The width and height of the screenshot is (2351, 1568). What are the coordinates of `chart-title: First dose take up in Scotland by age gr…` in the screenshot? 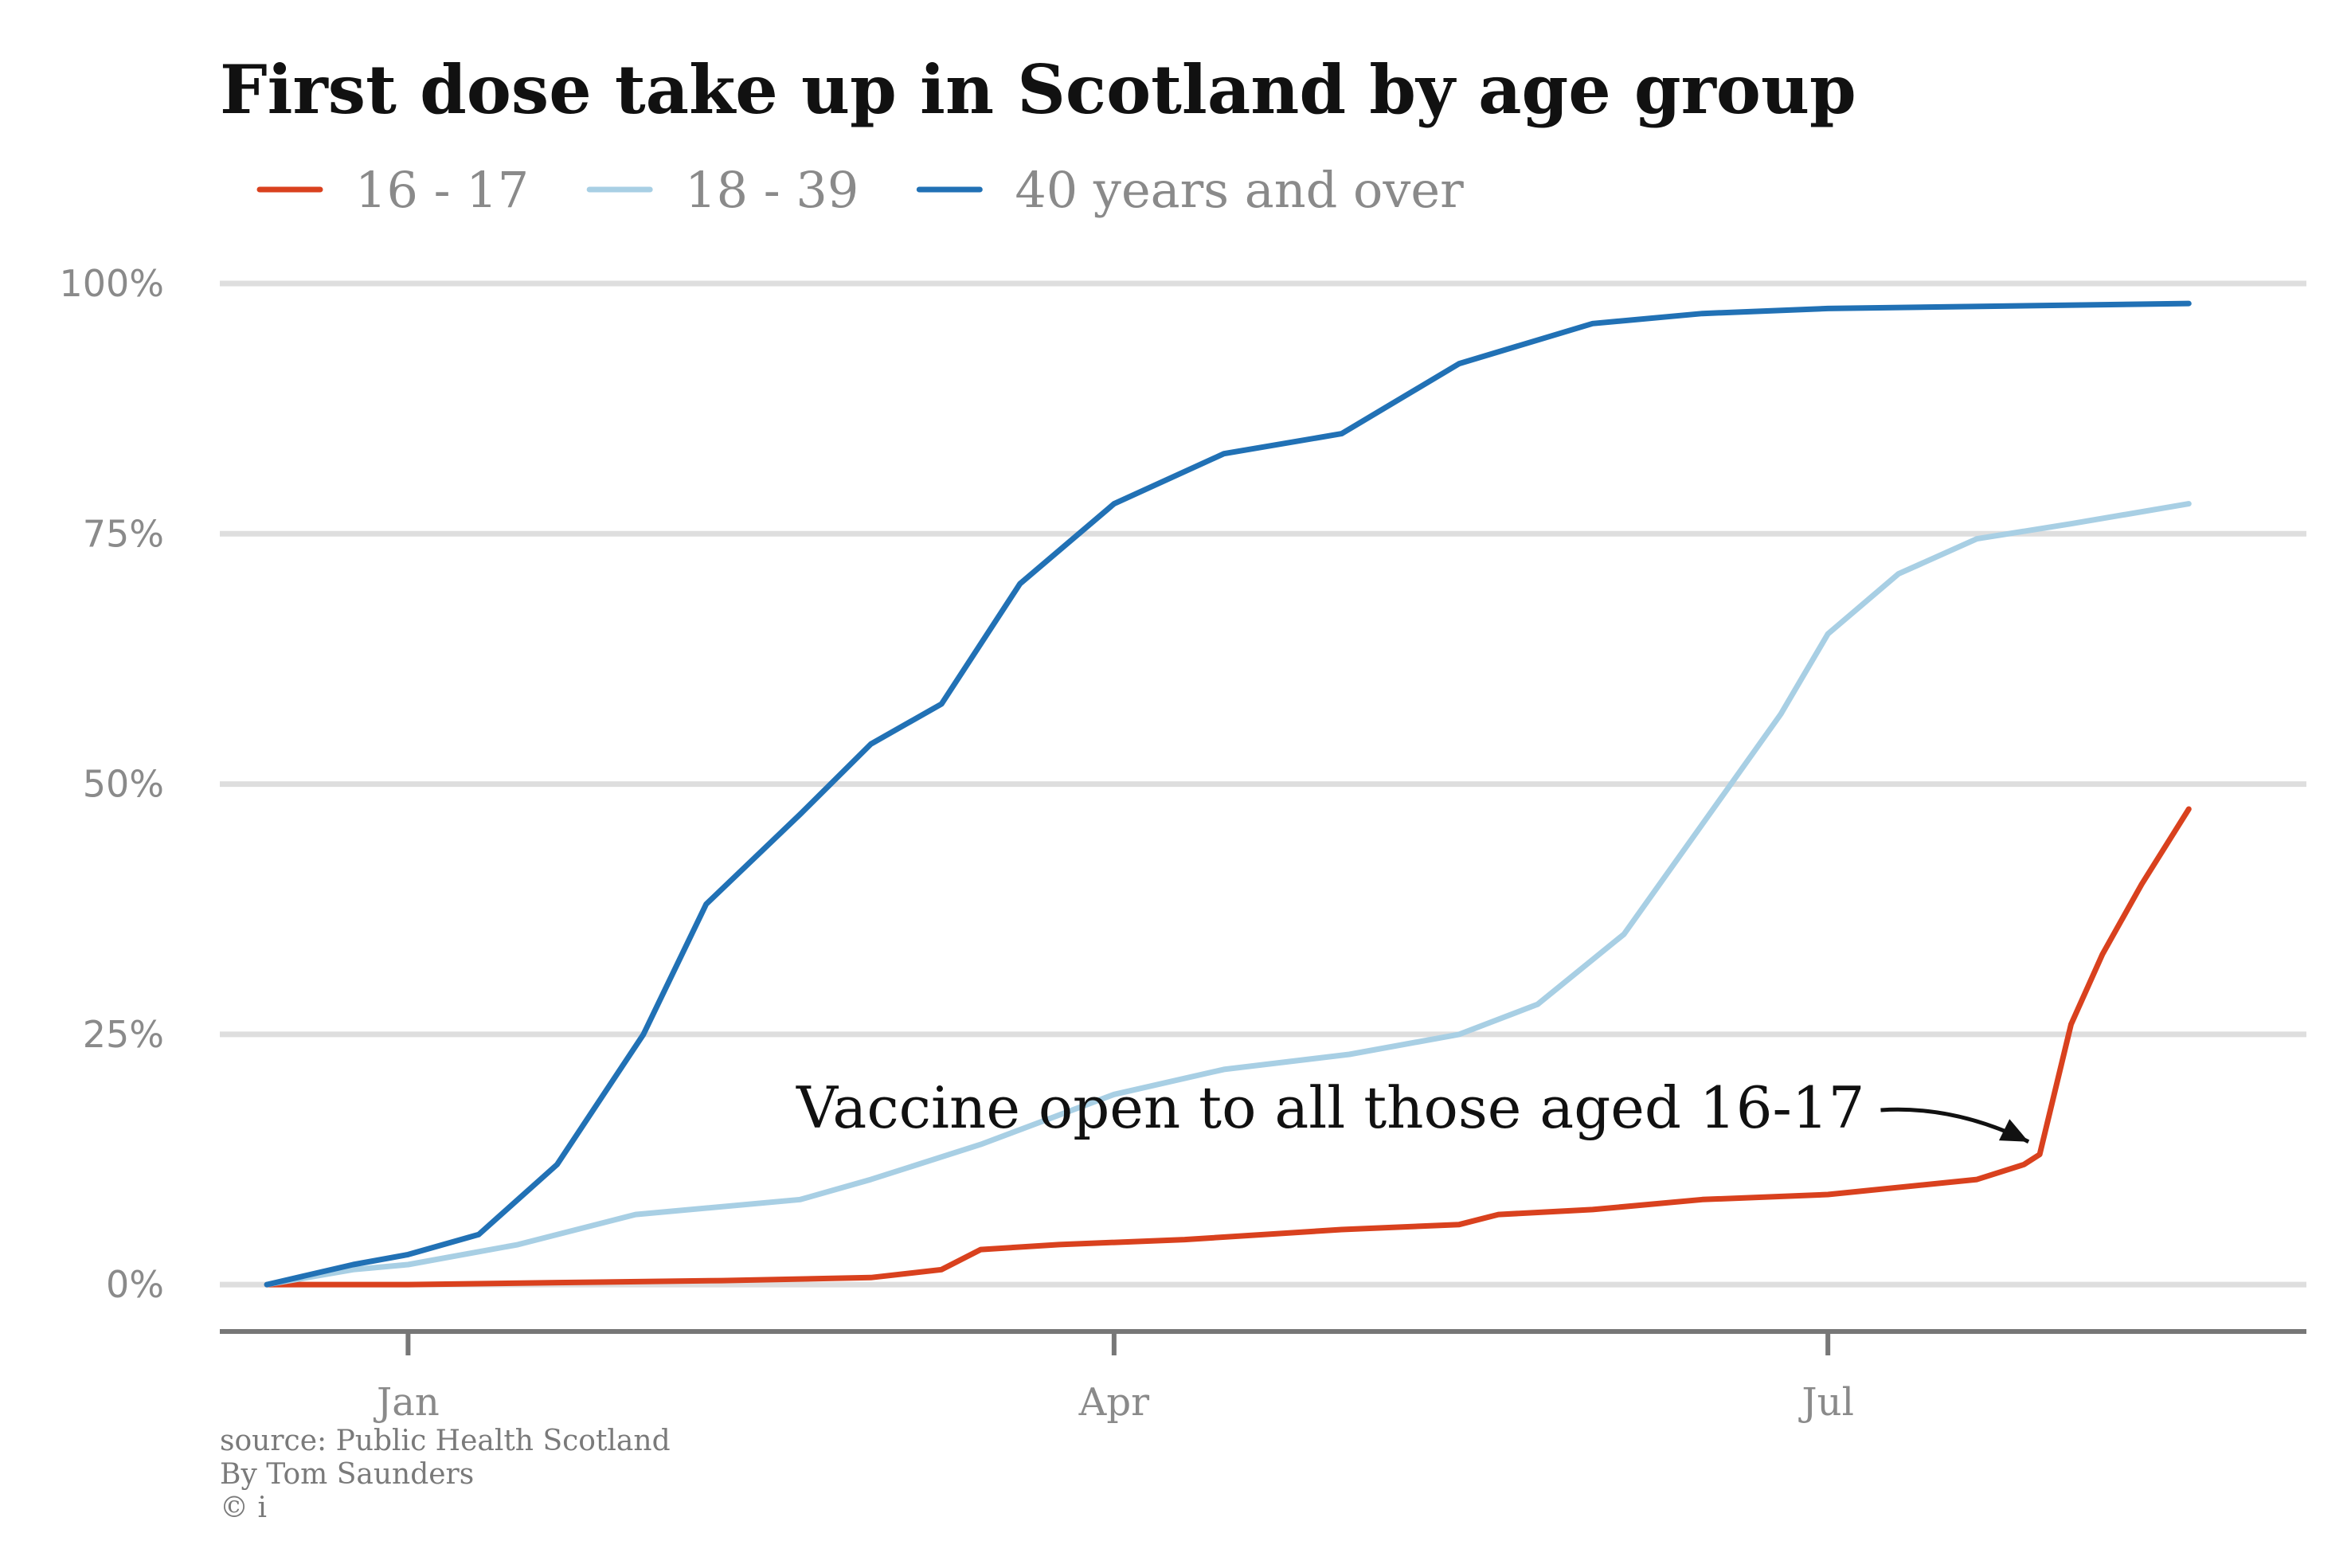 It's located at (1038, 89).